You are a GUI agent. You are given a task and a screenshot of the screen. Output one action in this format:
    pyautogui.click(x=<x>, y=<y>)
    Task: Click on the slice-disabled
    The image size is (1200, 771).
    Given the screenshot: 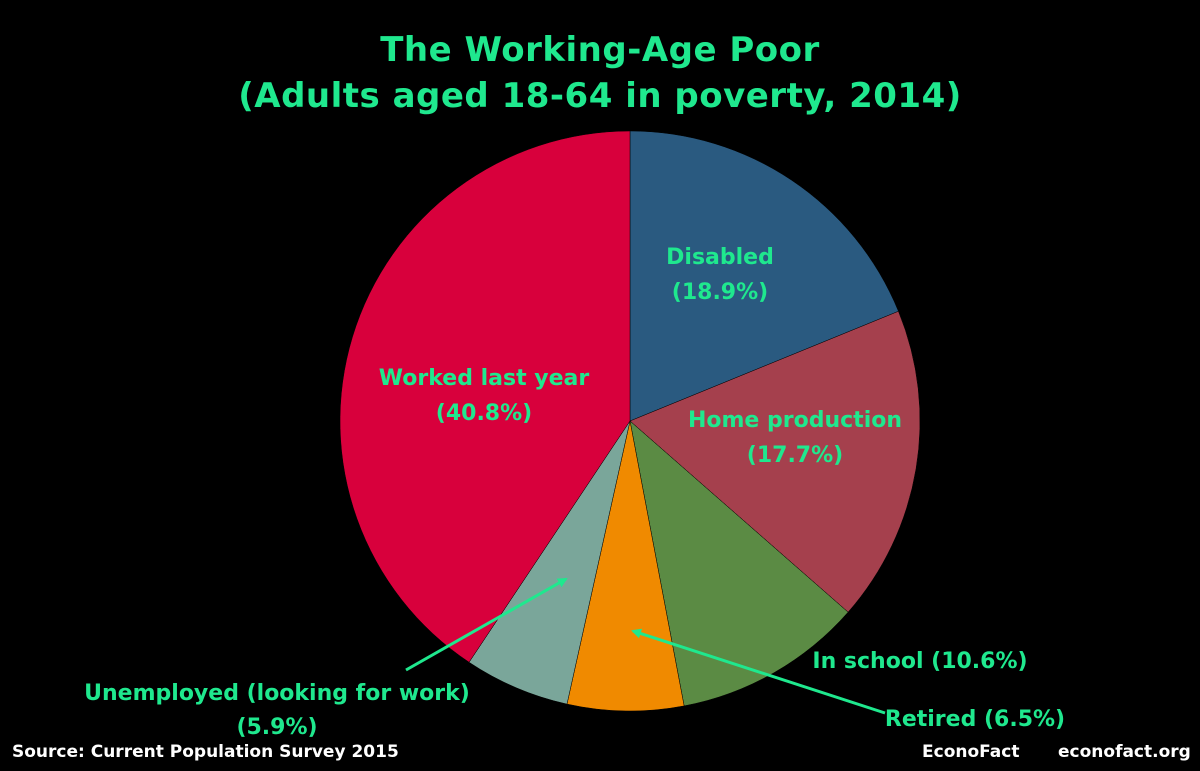 What is the action you would take?
    pyautogui.click(x=764, y=276)
    